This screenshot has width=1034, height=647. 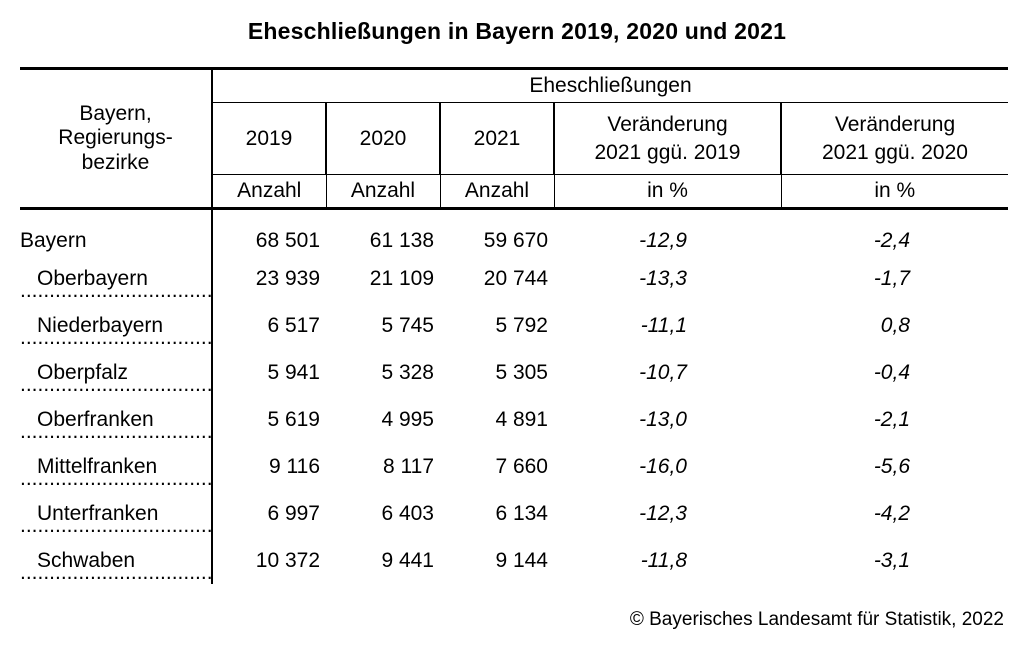 I want to click on value-2020: 5 328, so click(x=407, y=372).